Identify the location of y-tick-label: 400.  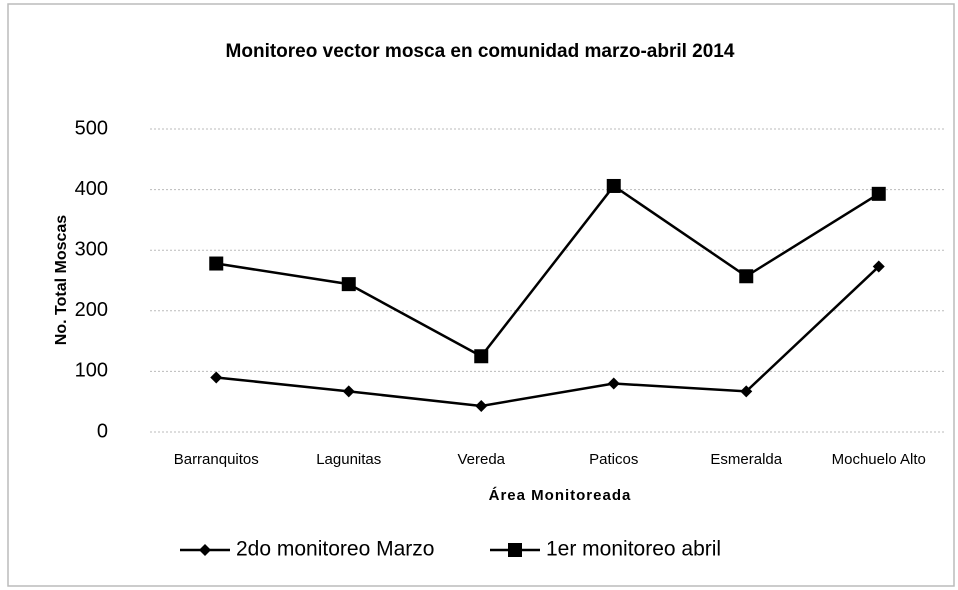
(91, 189).